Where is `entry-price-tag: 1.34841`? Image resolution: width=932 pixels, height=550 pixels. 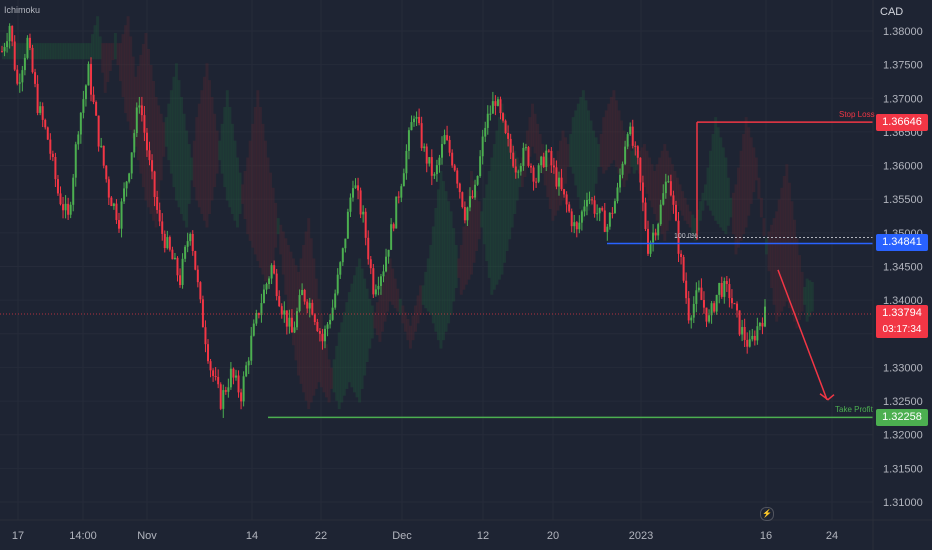 entry-price-tag: 1.34841 is located at coordinates (902, 242).